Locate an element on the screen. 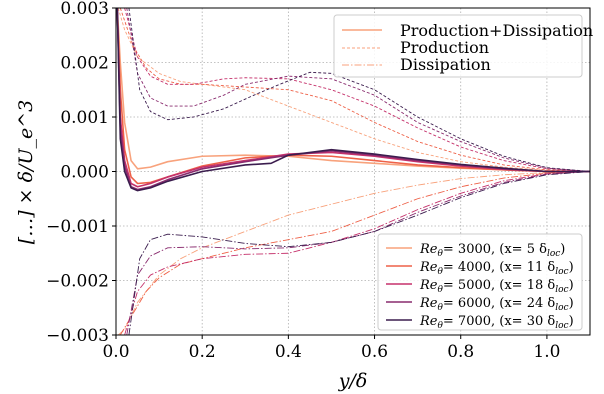  legend-label-dissipation: Dissipation is located at coordinates (445, 64).